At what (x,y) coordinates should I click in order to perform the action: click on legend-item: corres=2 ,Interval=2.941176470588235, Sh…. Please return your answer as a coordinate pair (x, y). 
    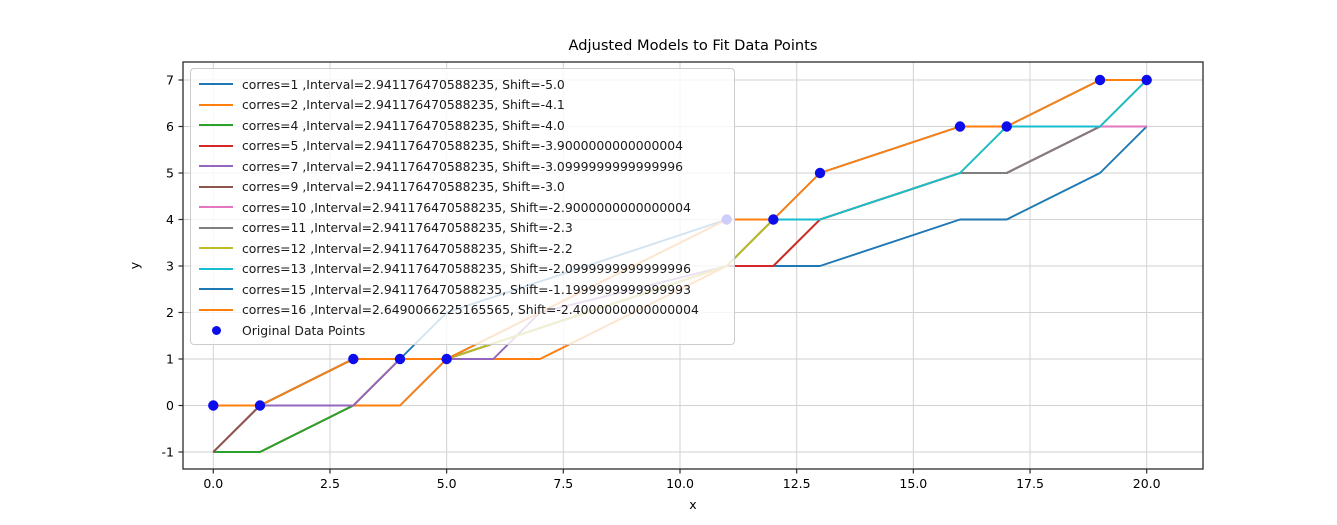
    Looking at the image, I should click on (462, 105).